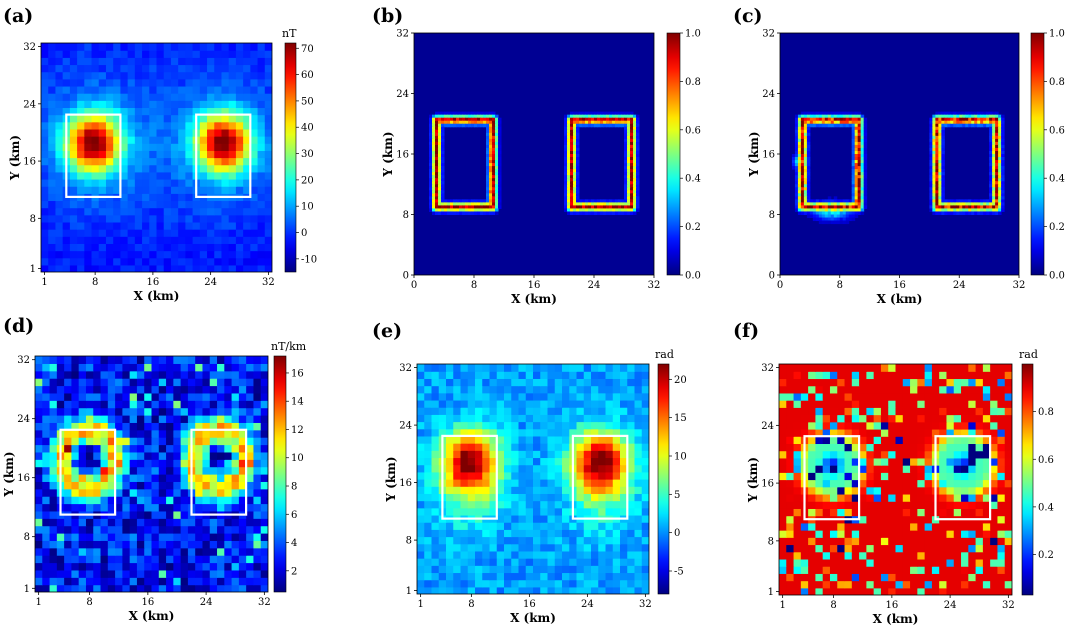 The image size is (1065, 627). Describe the element at coordinates (157, 296) in the screenshot. I see `x-axis-label: X (km)` at that location.